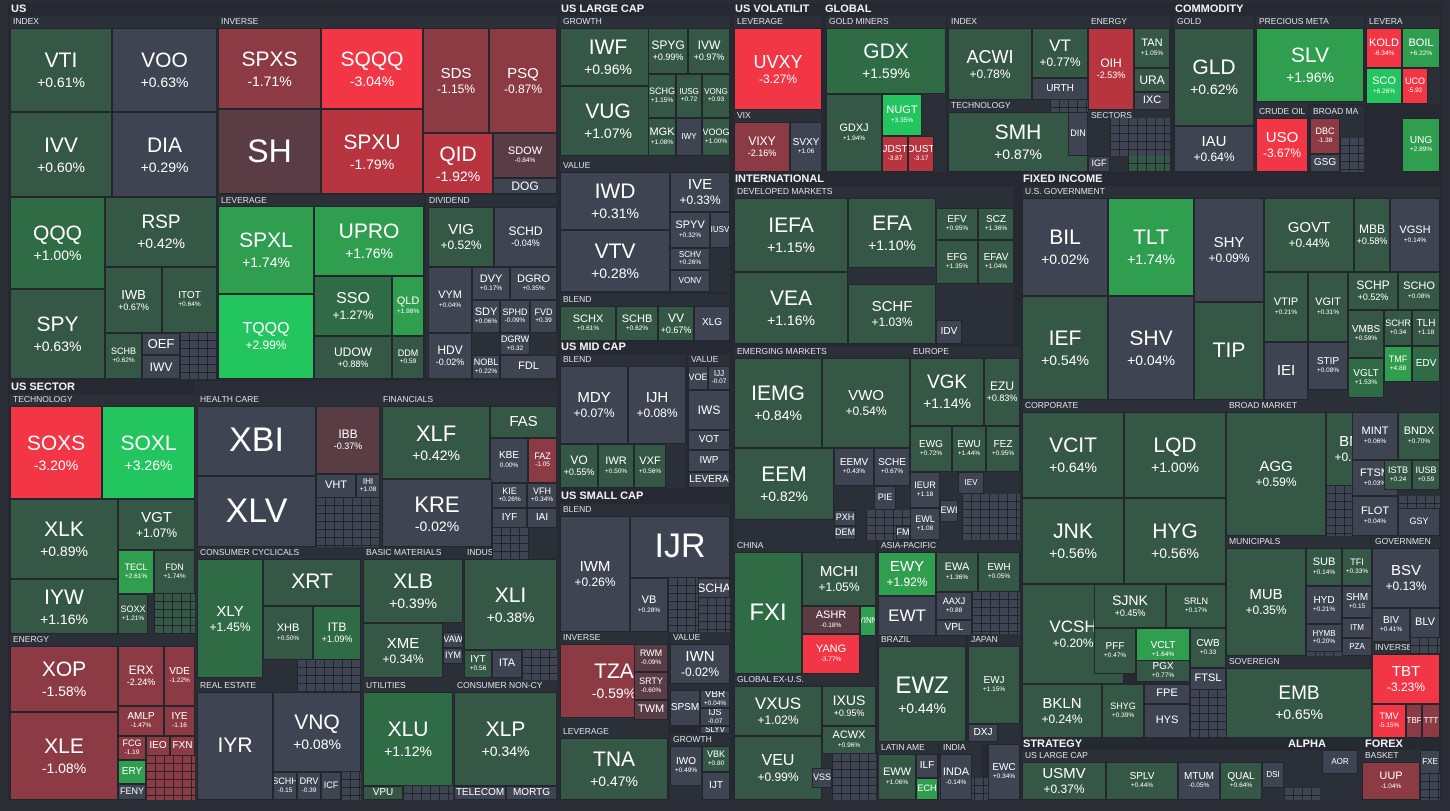  I want to click on tile-sdy: SDY +0.06%, so click(486, 316).